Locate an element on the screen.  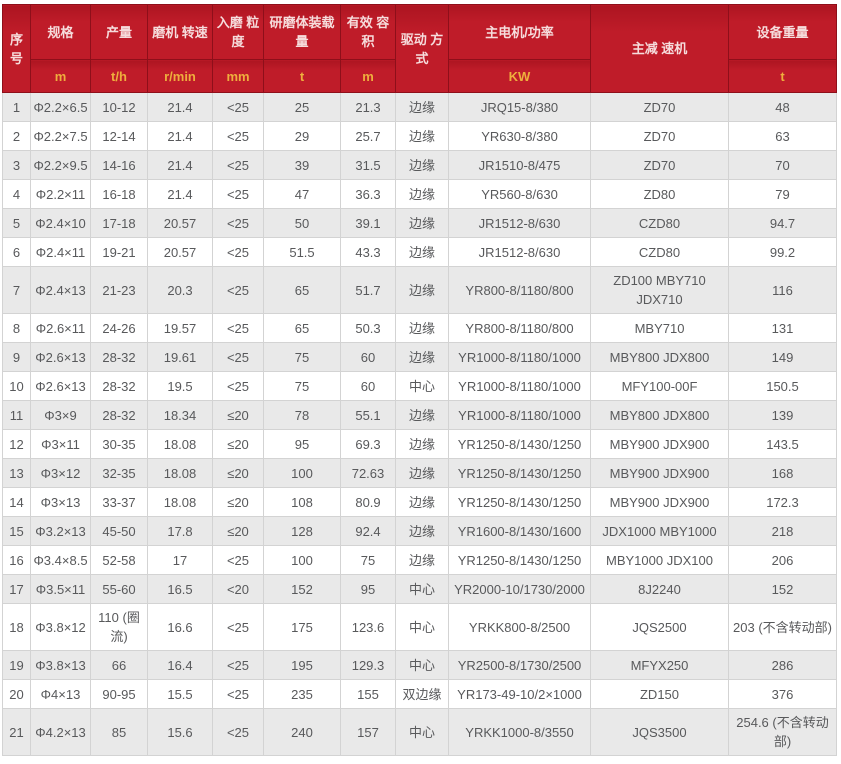
cell: 85 is located at coordinates (119, 732).